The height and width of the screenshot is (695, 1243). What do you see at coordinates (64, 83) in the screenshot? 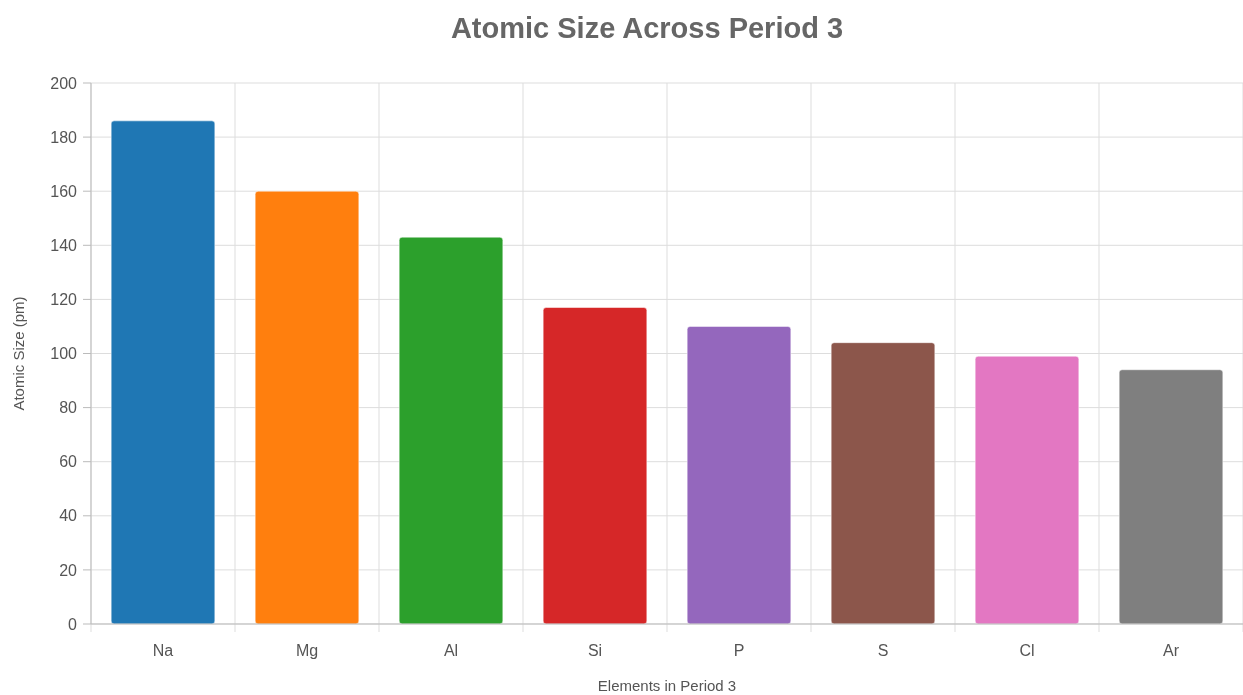
I see `y-tick-label: 200` at bounding box center [64, 83].